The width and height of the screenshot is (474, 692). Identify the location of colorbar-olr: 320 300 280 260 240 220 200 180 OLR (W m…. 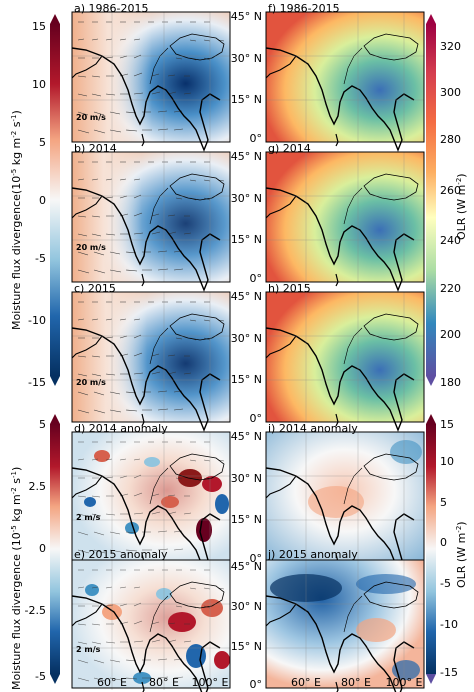
(447, 201).